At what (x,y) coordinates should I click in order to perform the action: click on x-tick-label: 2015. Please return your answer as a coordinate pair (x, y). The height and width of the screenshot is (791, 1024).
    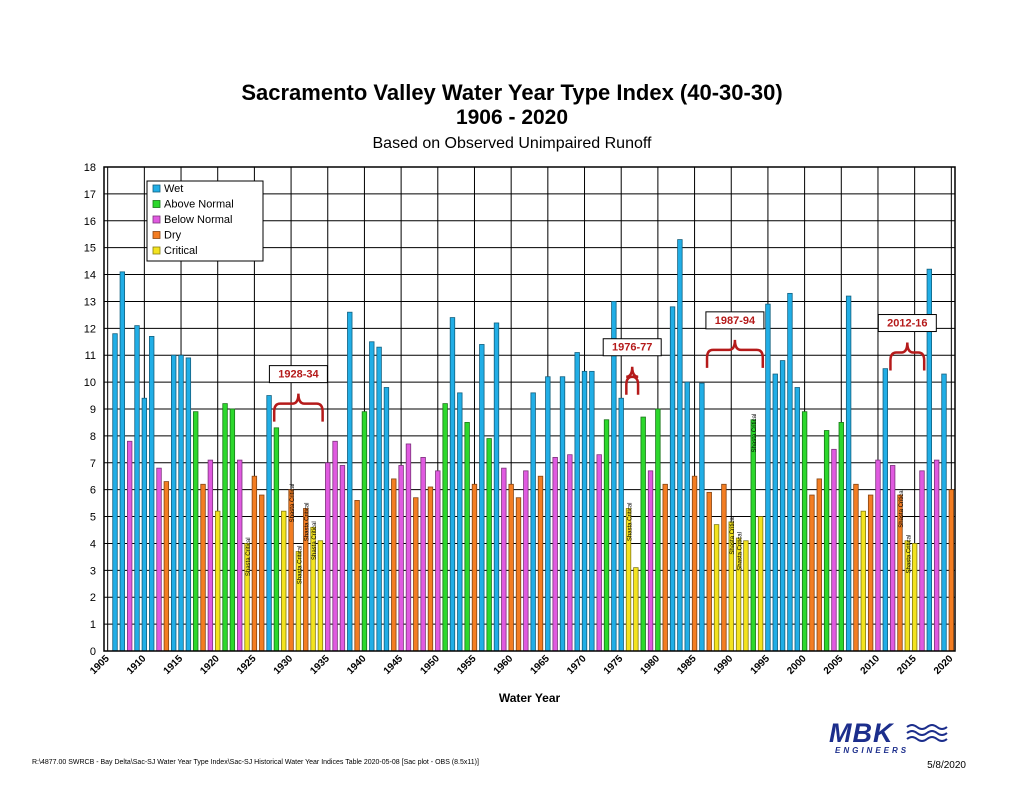
    Looking at the image, I should click on (907, 665).